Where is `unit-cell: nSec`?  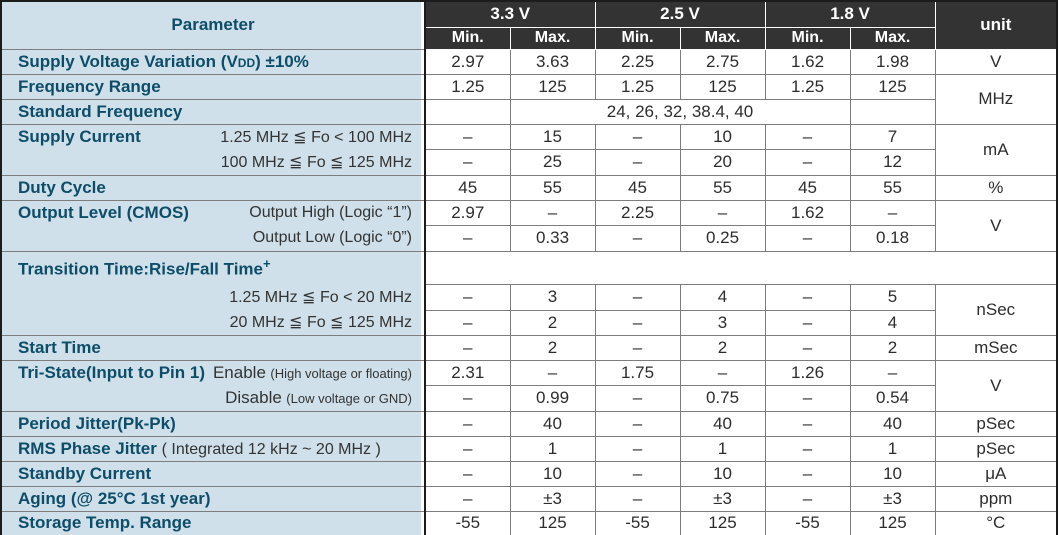 unit-cell: nSec is located at coordinates (996, 309).